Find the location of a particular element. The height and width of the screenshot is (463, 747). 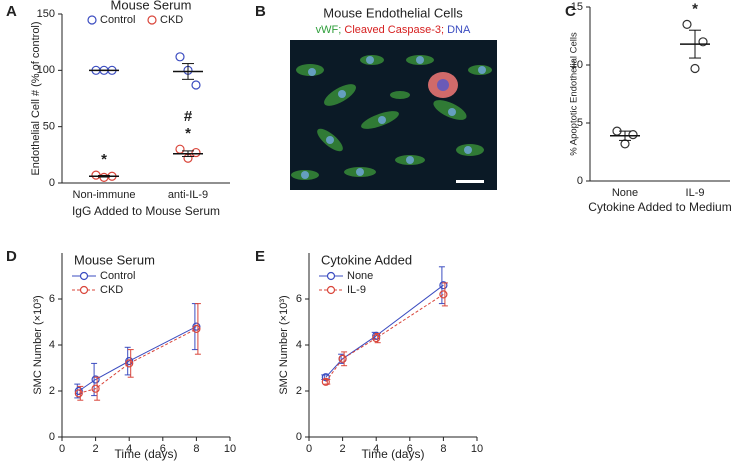

x-tick-label: Non-immune is located at coordinates (104, 195).